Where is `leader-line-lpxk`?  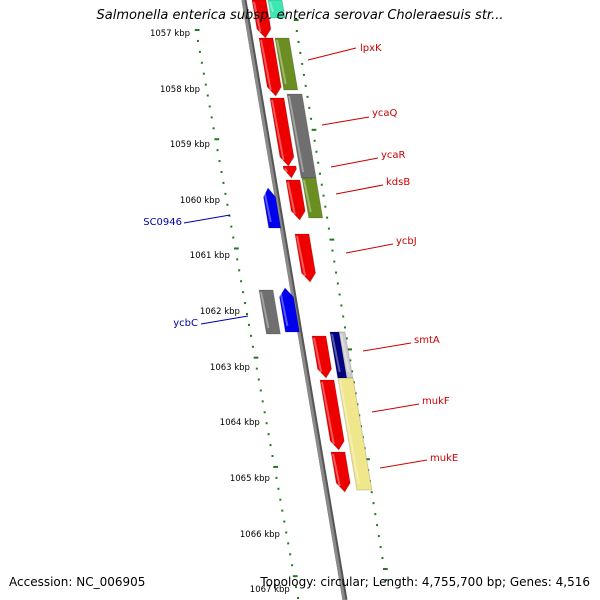 leader-line-lpxk is located at coordinates (332, 54).